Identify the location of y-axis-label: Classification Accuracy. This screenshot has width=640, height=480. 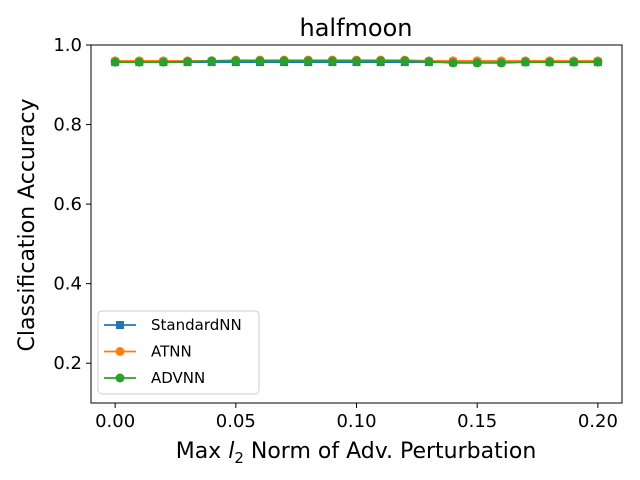
(27, 225).